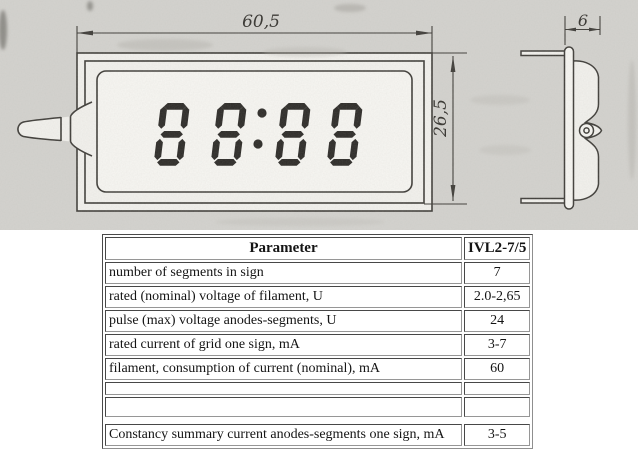  I want to click on dim-height-label: 26,5, so click(441, 118).